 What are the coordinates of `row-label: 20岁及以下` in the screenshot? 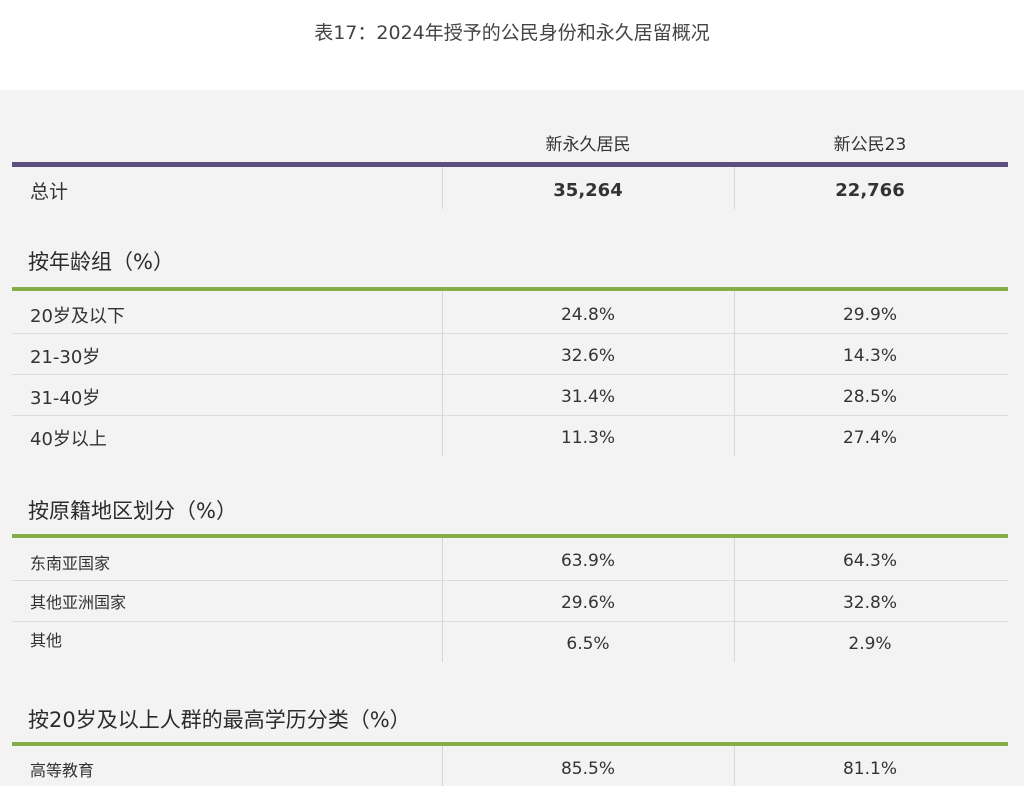 It's located at (77, 316).